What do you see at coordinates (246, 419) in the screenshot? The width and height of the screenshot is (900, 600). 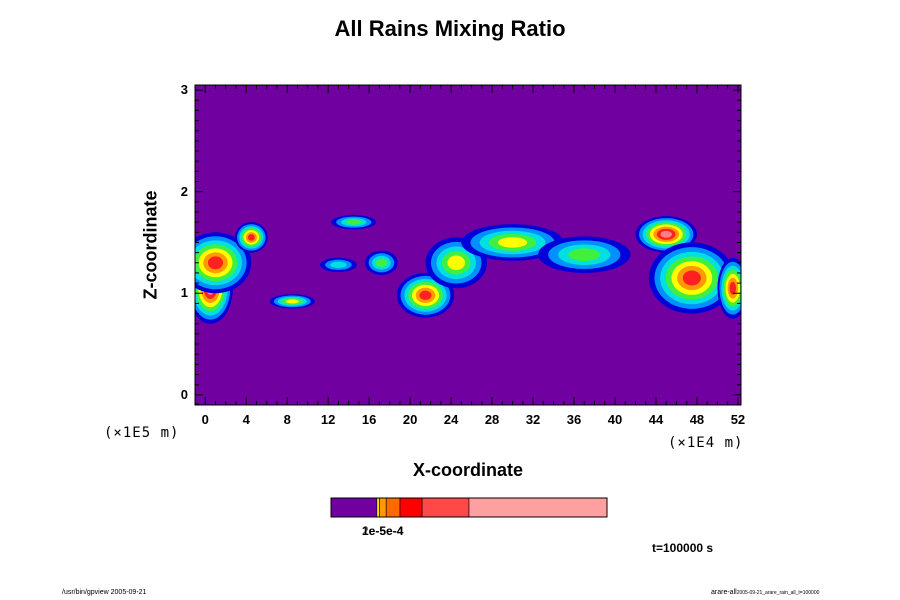 I see `x-tick-label: 4` at bounding box center [246, 419].